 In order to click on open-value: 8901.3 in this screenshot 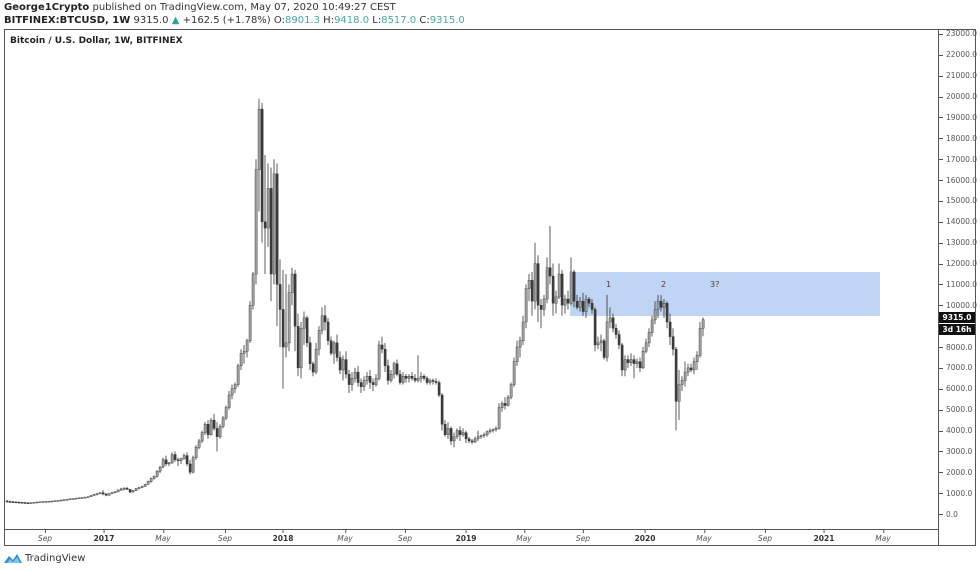, I will do `click(302, 20)`.